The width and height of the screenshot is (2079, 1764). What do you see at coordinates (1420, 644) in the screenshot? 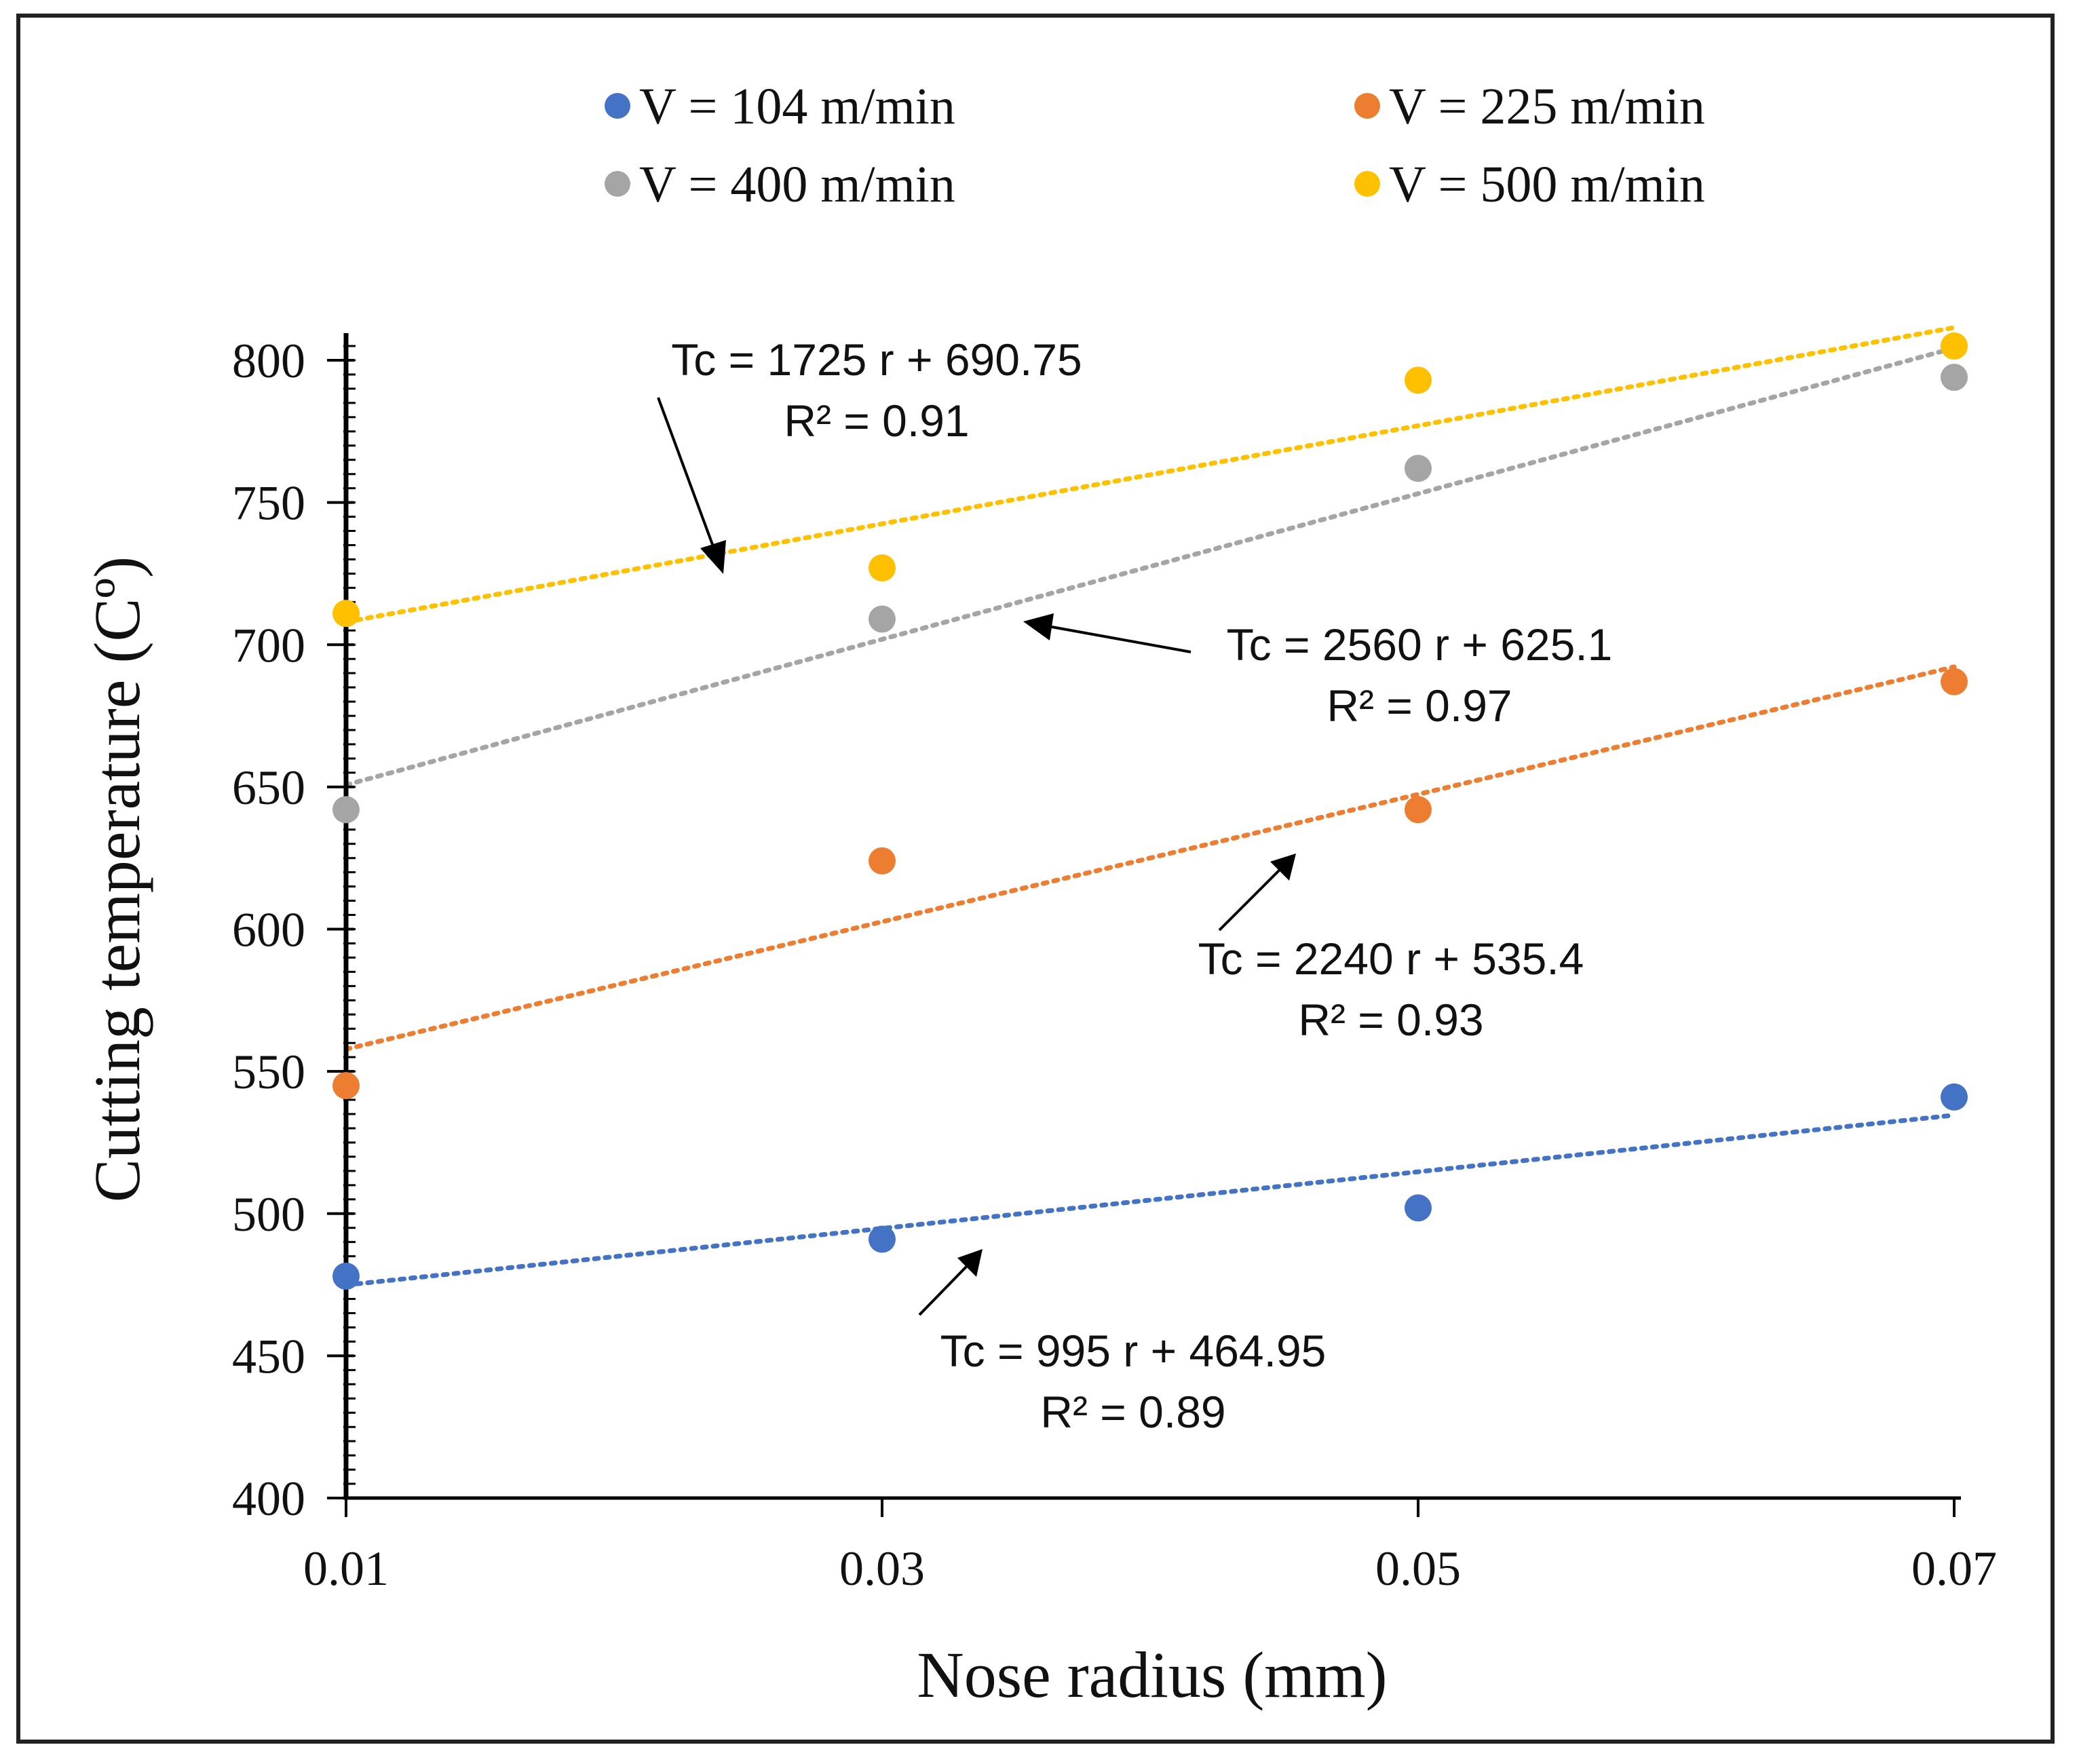
I see `equation-400: Tc = 2560 r + 625.1` at bounding box center [1420, 644].